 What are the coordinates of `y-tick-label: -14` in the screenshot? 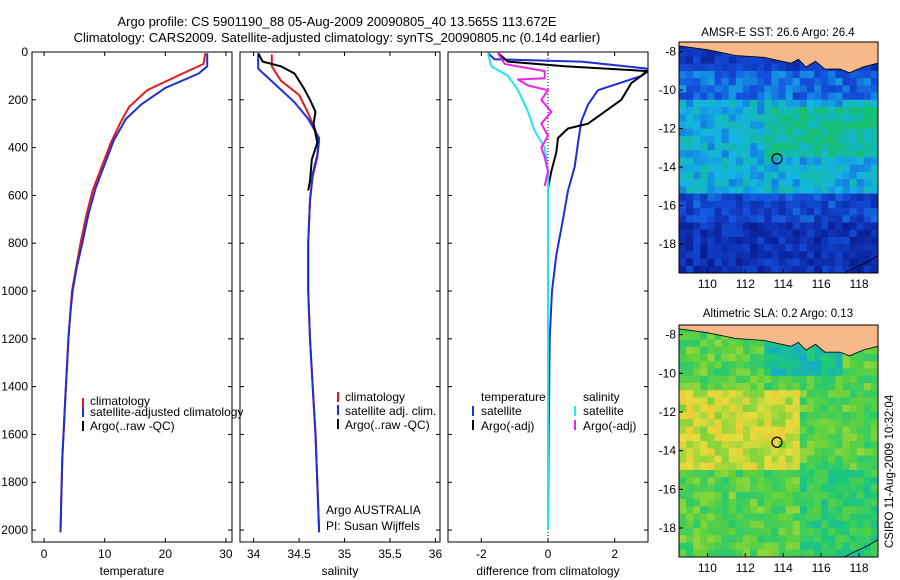 It's located at (668, 167).